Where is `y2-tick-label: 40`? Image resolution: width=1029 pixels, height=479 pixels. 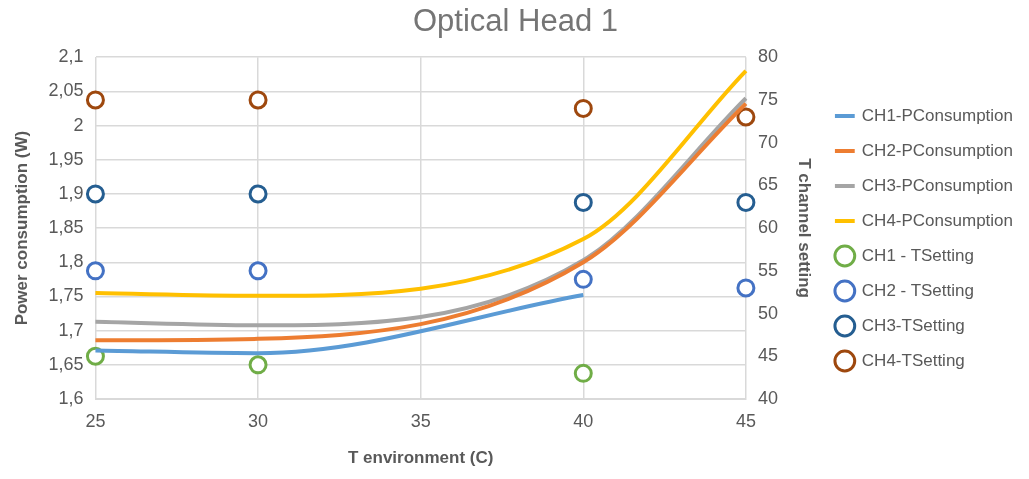
y2-tick-label: 40 is located at coordinates (767, 397).